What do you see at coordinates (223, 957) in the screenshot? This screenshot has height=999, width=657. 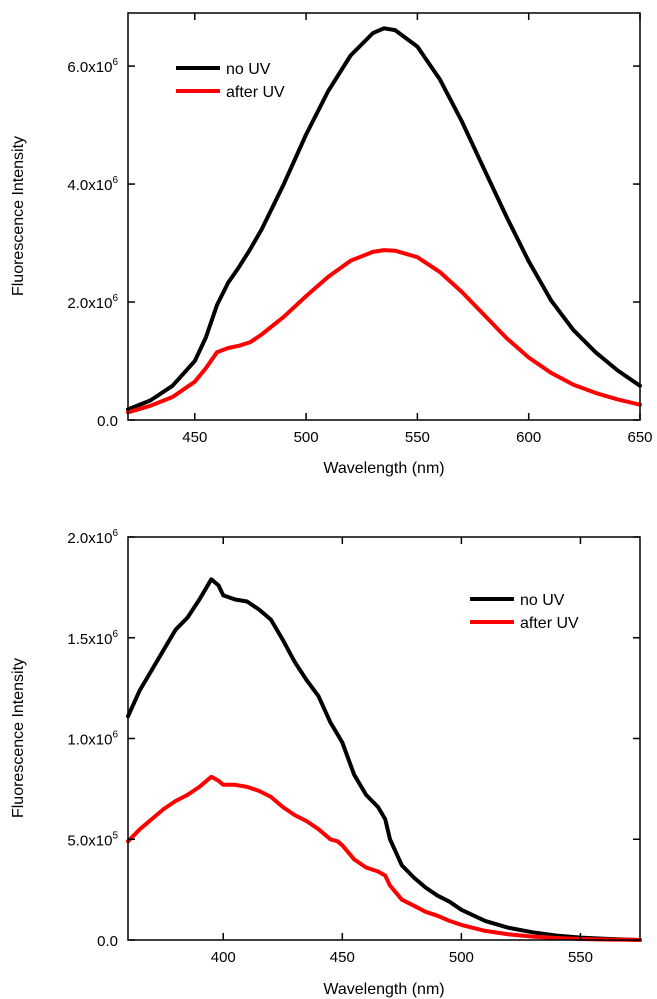 I see `x-tick-label: 400` at bounding box center [223, 957].